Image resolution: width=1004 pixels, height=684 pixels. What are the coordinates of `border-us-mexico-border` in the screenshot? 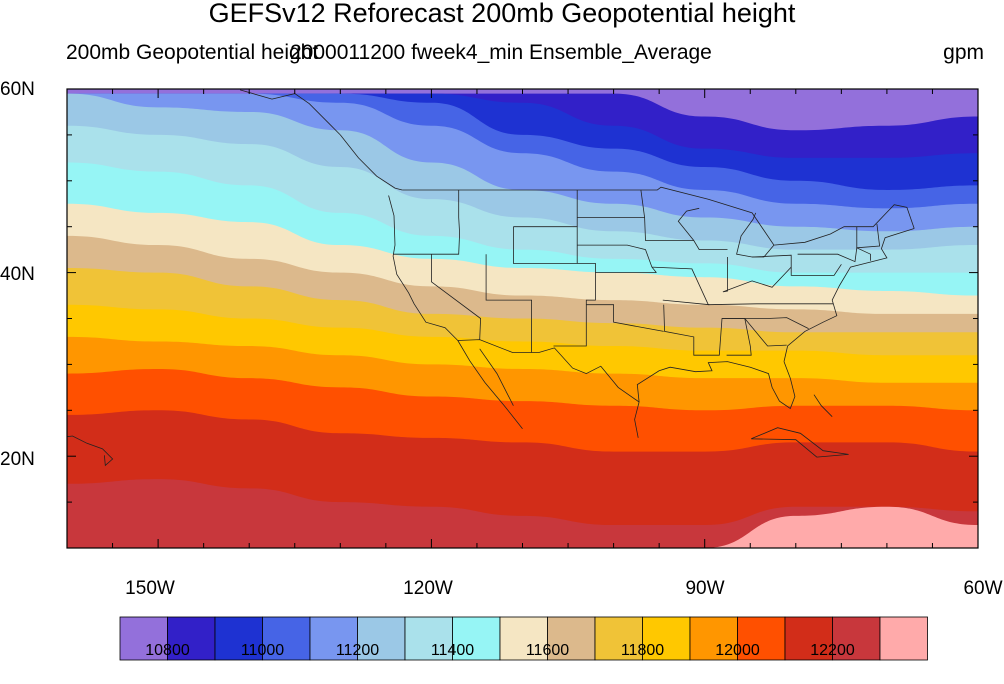 It's located at (548, 371).